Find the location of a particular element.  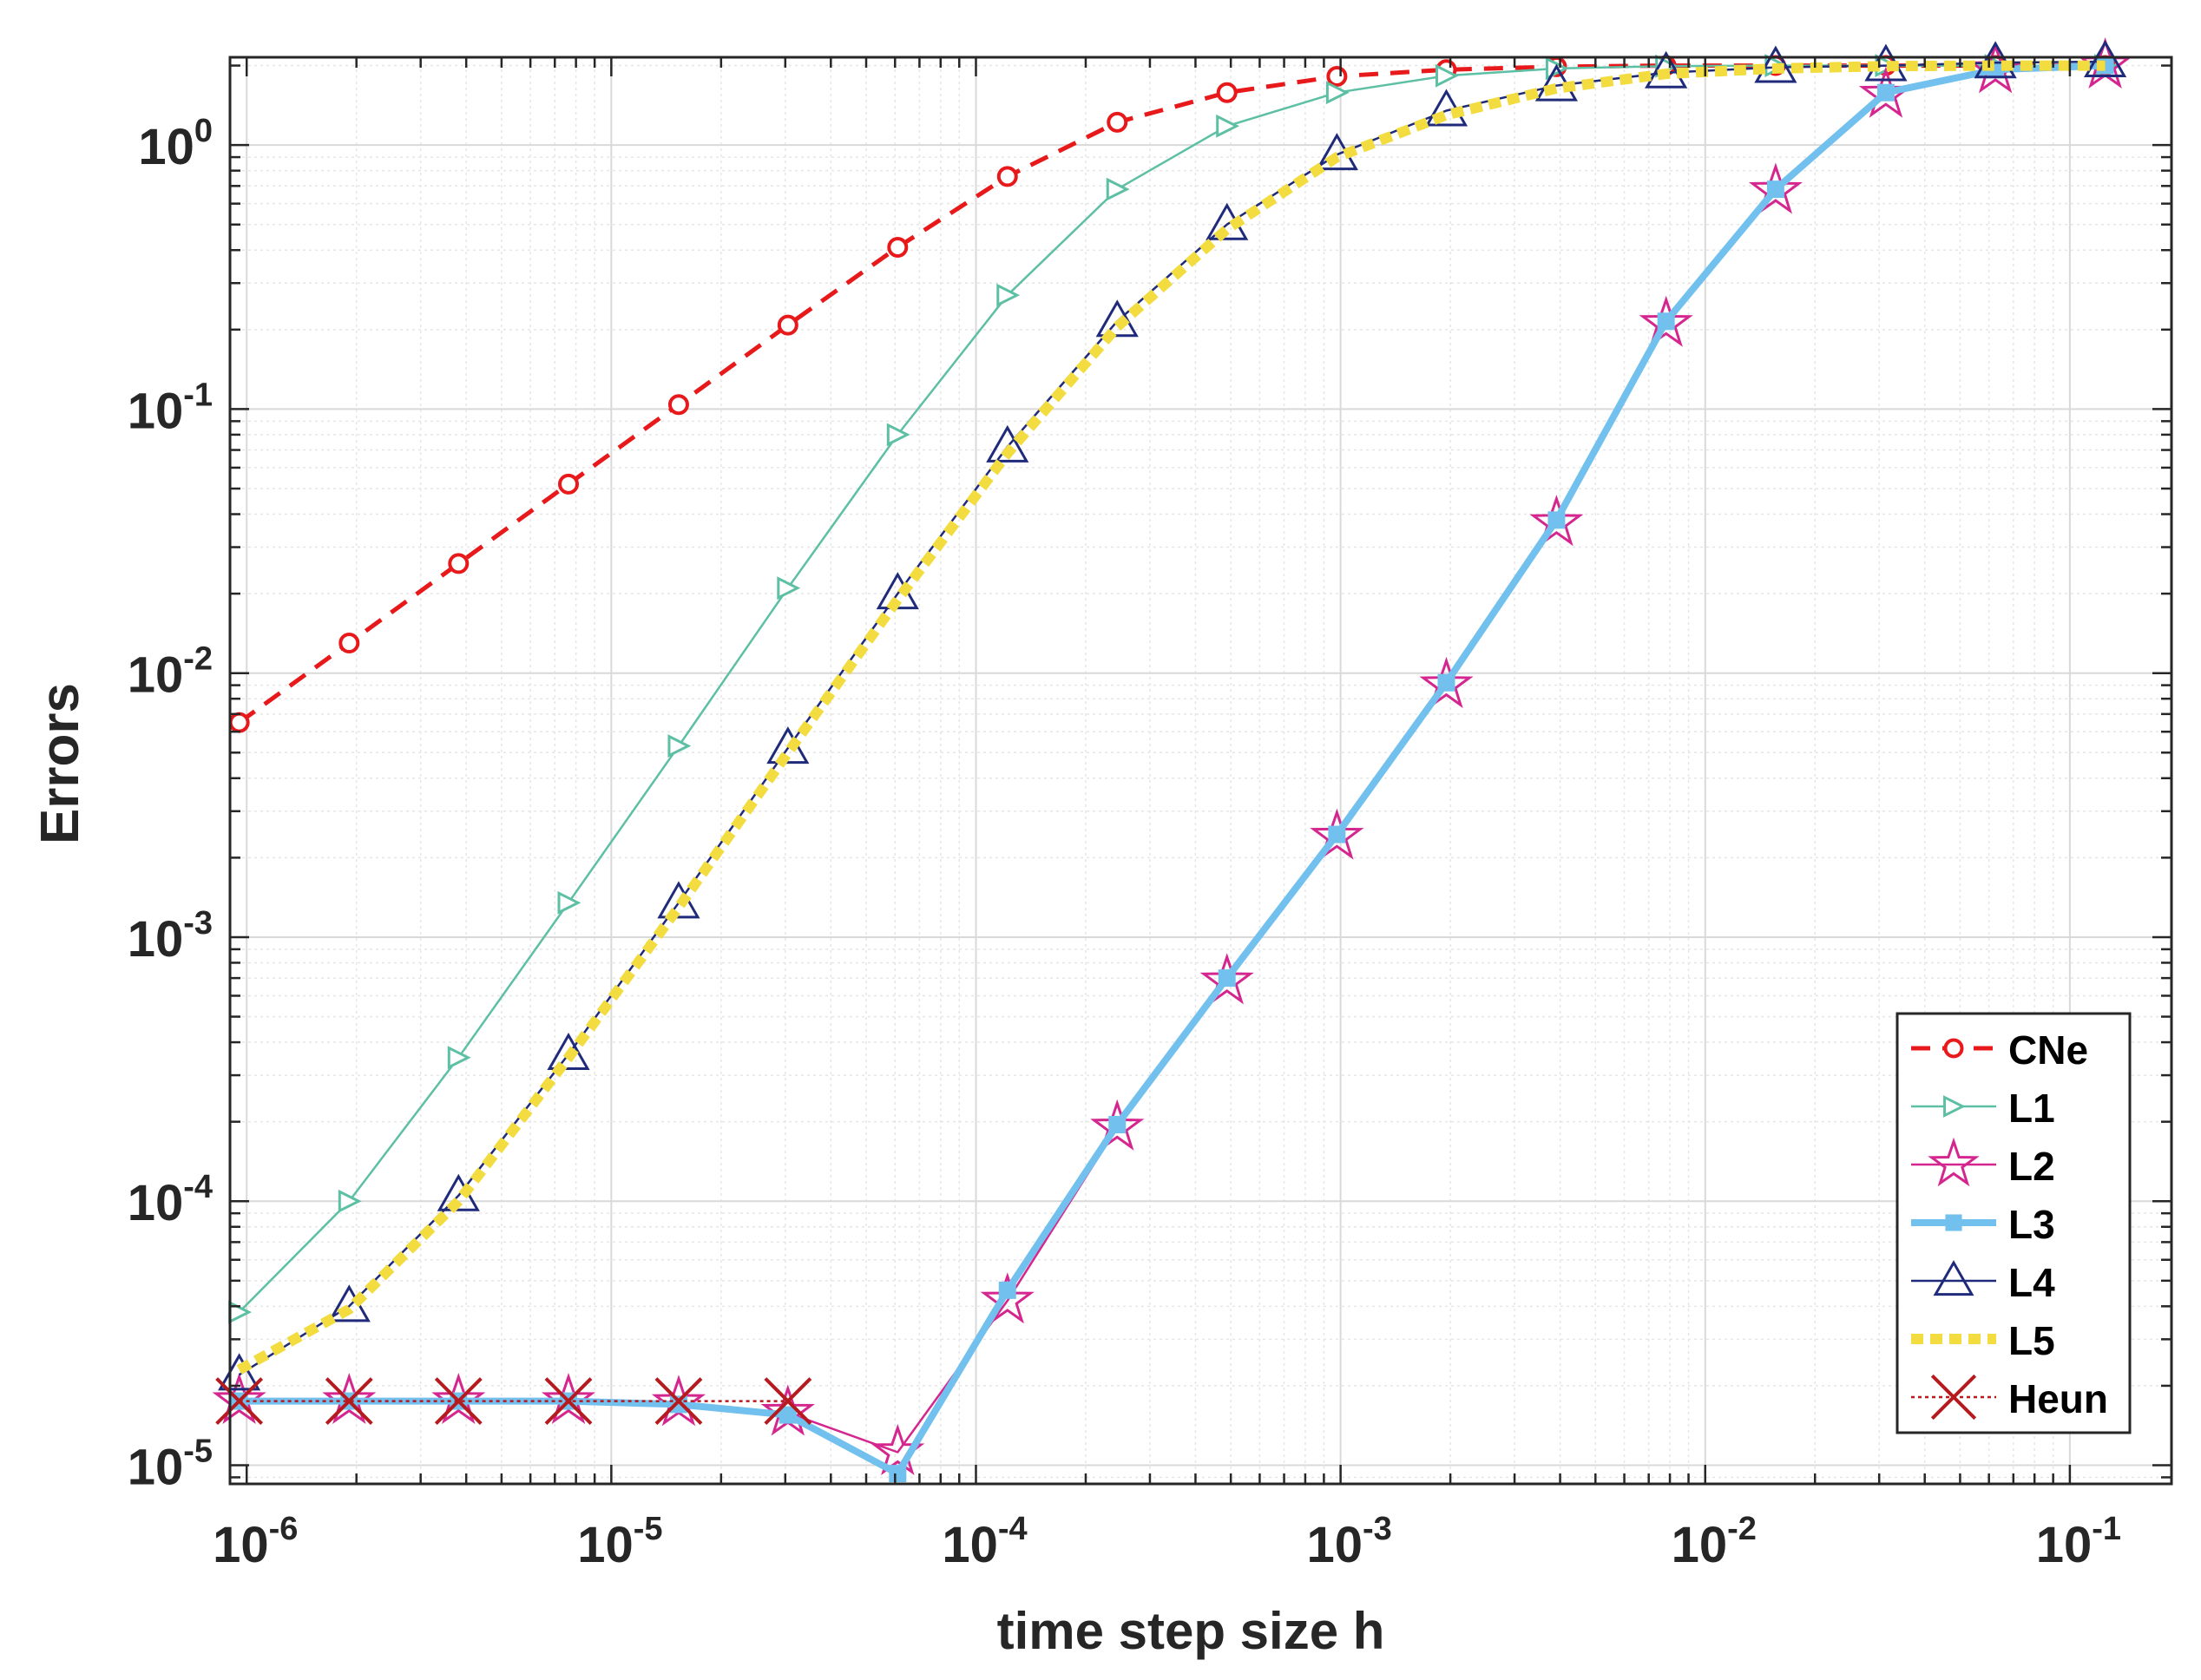

x-tick-label: 10⁻³ is located at coordinates (1349, 1542).